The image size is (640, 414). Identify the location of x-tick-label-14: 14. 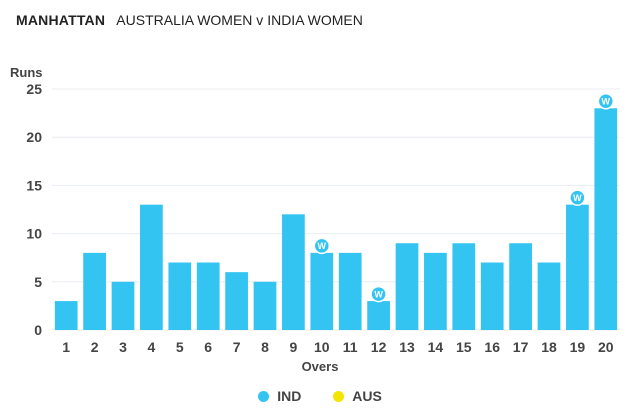
(436, 347).